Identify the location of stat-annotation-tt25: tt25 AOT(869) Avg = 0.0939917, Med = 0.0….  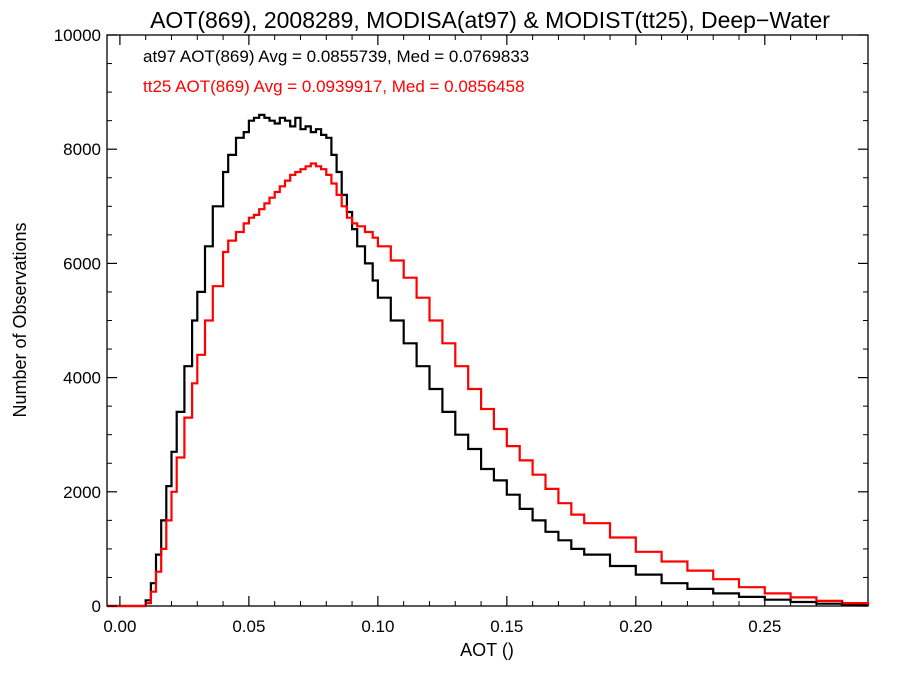
(334, 86).